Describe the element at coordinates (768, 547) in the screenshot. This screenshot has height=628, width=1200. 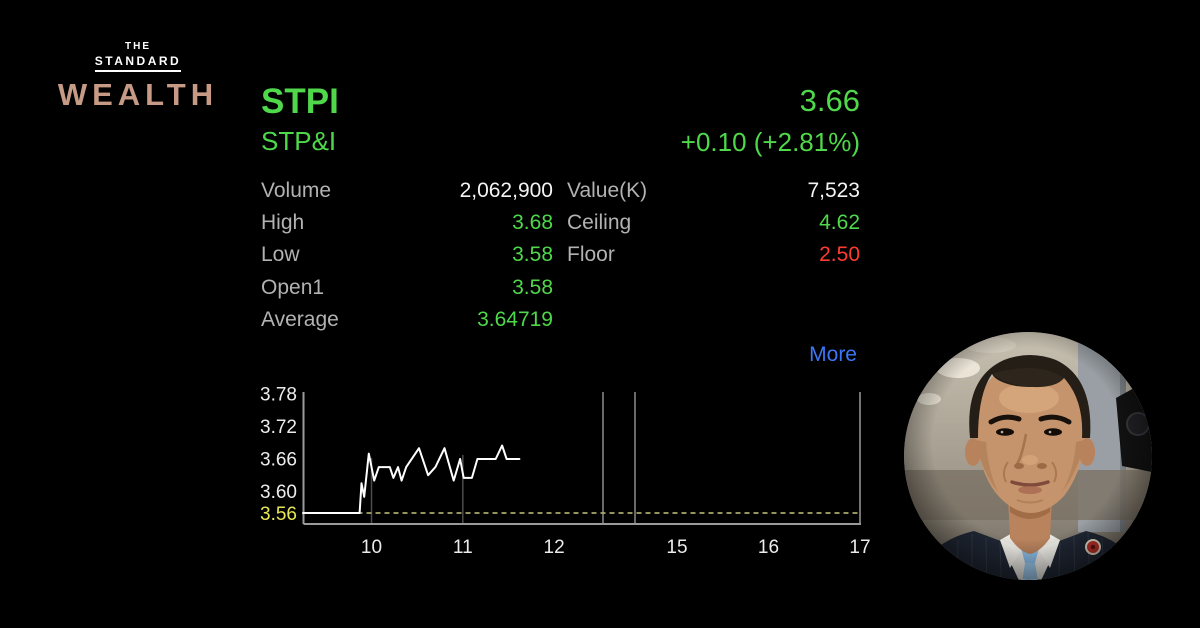
I see `x-tick-label: 16` at that location.